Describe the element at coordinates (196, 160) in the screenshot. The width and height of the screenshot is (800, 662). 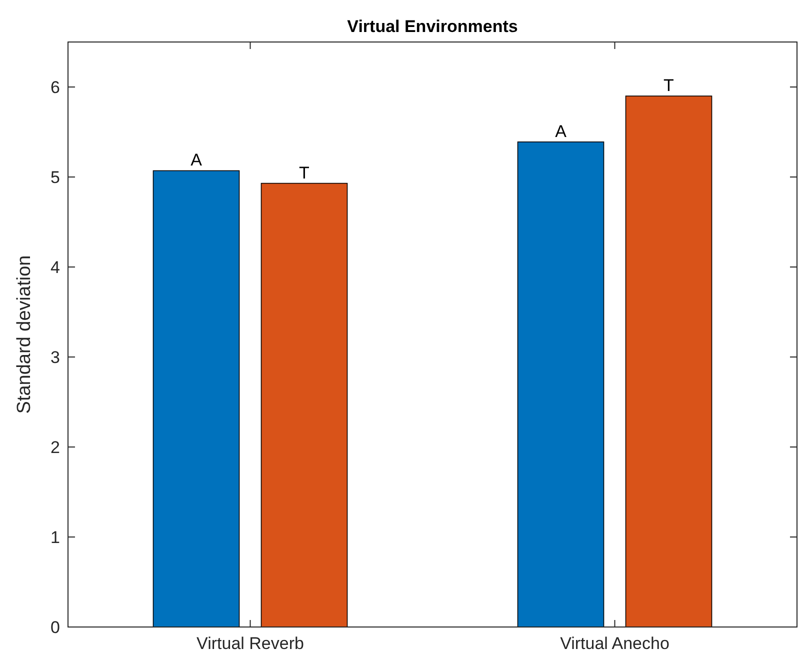
I see `series-label: A` at that location.